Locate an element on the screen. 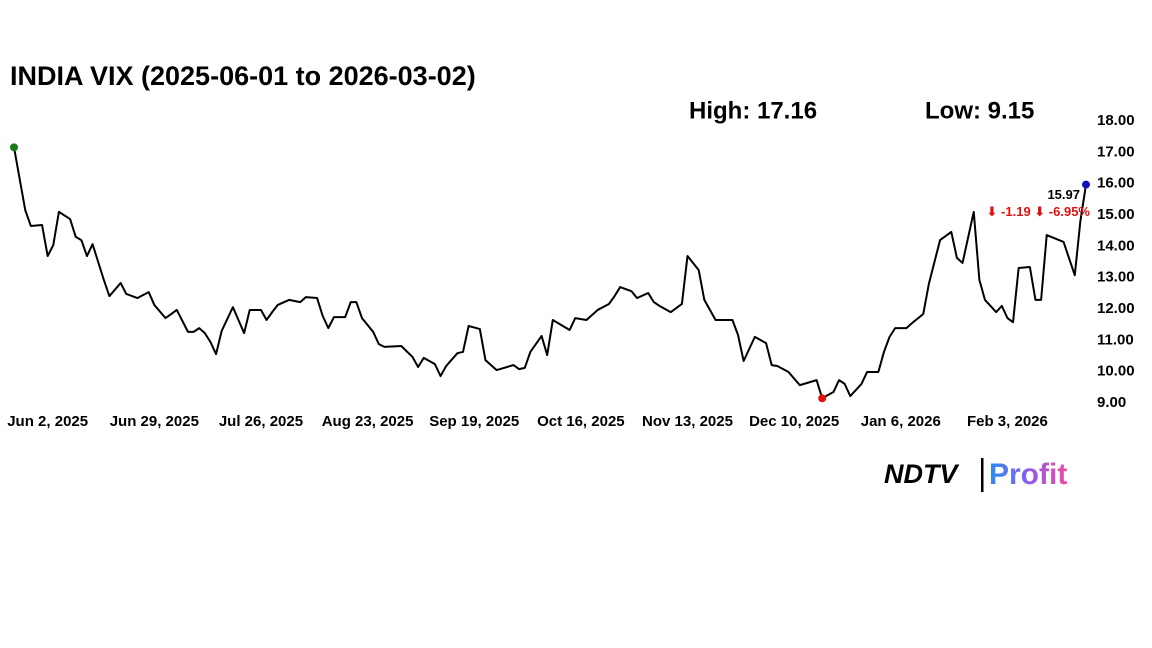 The width and height of the screenshot is (1152, 648). y-tick-label: 9.00 is located at coordinates (1111, 402).